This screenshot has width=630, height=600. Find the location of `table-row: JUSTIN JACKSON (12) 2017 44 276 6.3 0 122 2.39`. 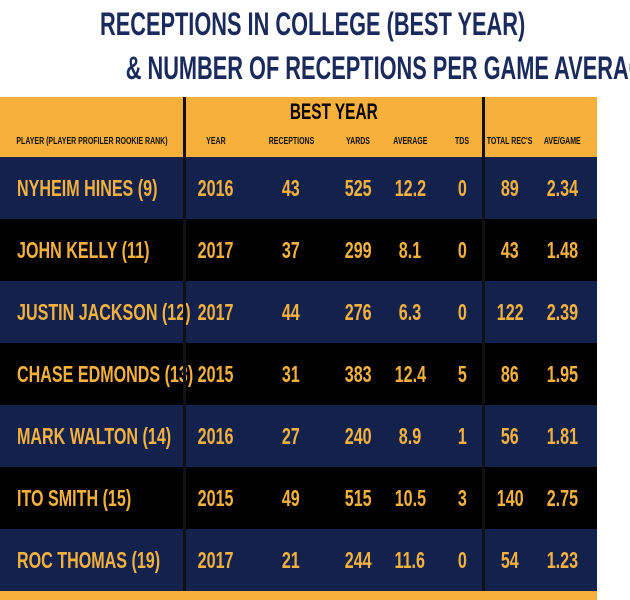

table-row: JUSTIN JACKSON (12) 2017 44 276 6.3 0 122 2.39 is located at coordinates (298, 312).